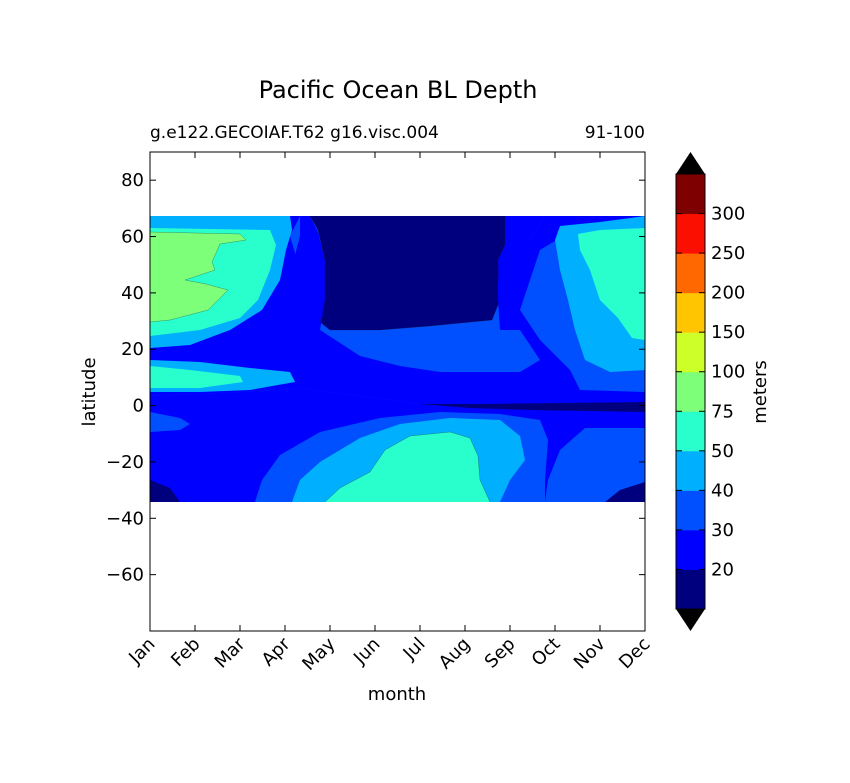 This screenshot has height=783, width=850. Describe the element at coordinates (760, 392) in the screenshot. I see `colorbar-label: meters` at that location.